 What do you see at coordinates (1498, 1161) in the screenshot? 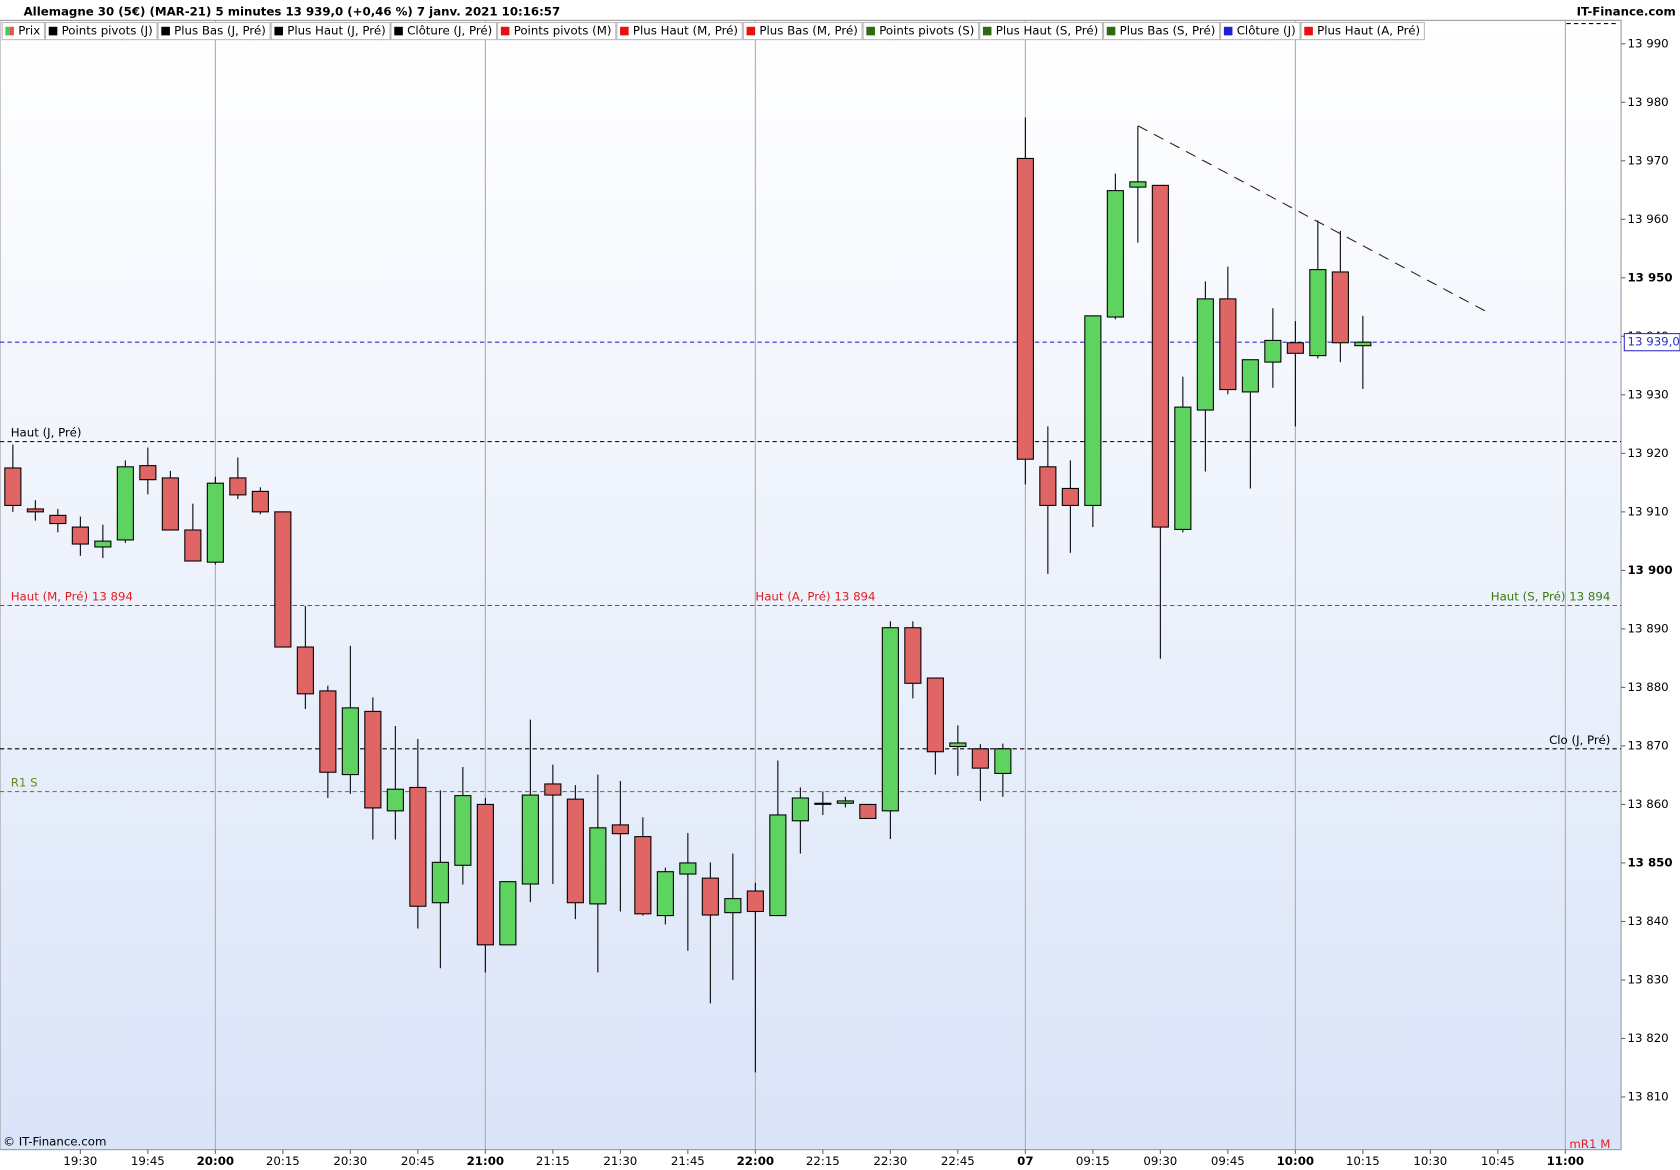
I see `x-tick-label: 10:45` at bounding box center [1498, 1161].